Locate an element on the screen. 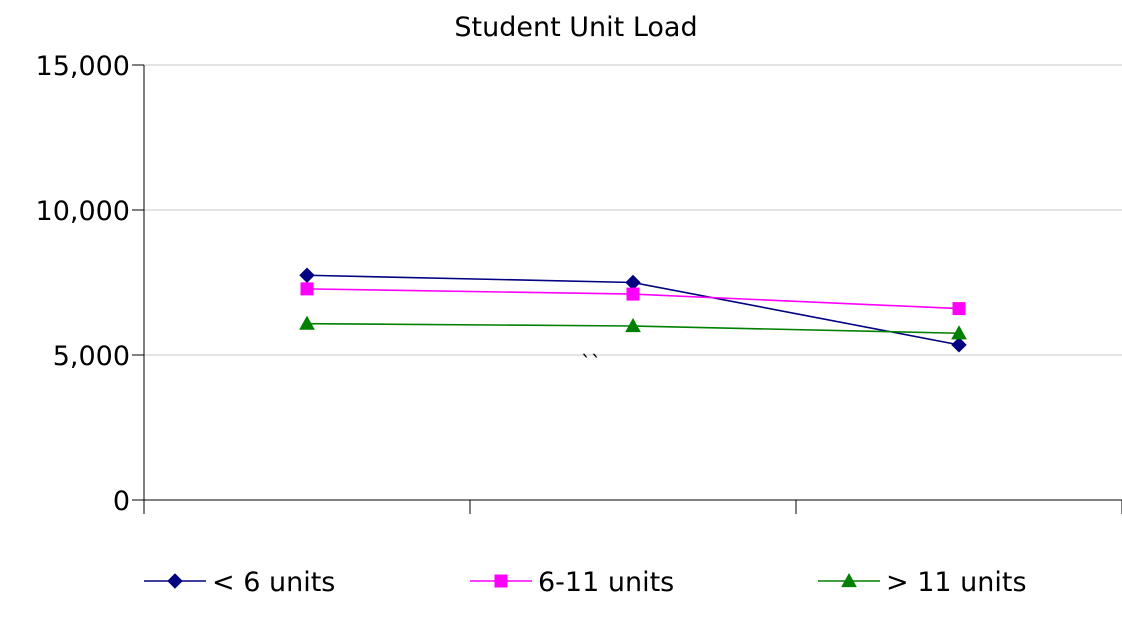  legend-item-3: > 11 units is located at coordinates (922, 582).